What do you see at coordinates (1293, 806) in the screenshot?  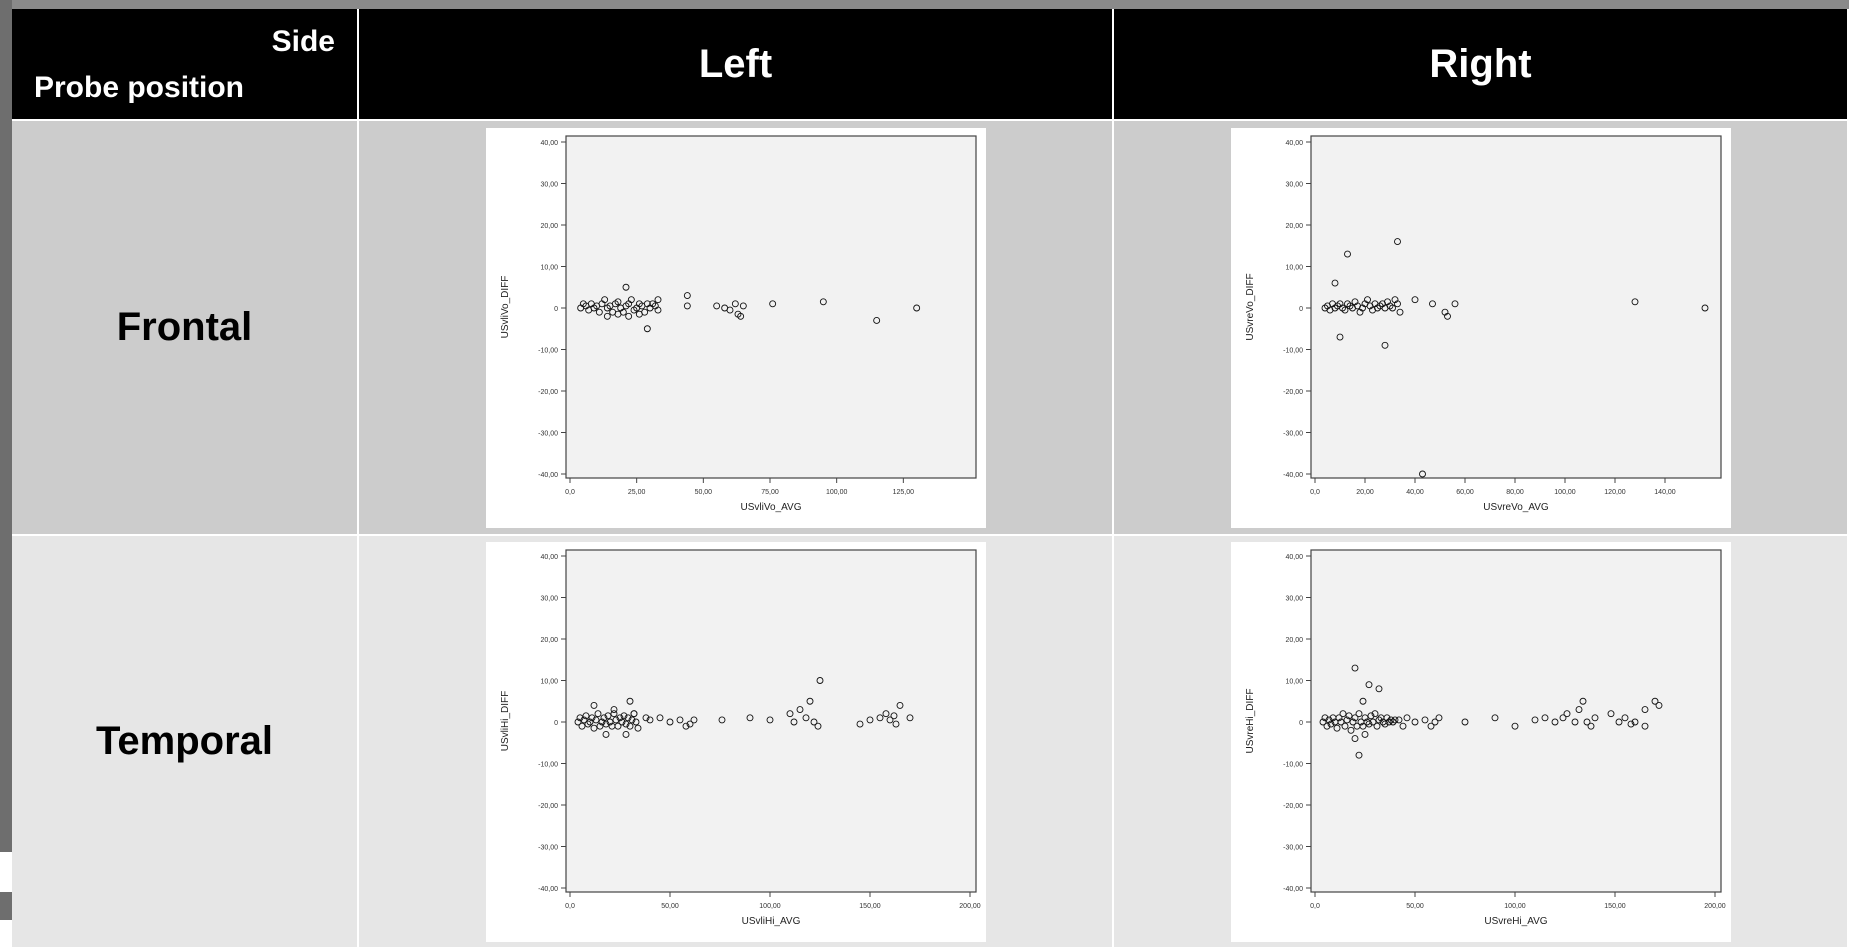 I see `y-tick-label: -20,00` at bounding box center [1293, 806].